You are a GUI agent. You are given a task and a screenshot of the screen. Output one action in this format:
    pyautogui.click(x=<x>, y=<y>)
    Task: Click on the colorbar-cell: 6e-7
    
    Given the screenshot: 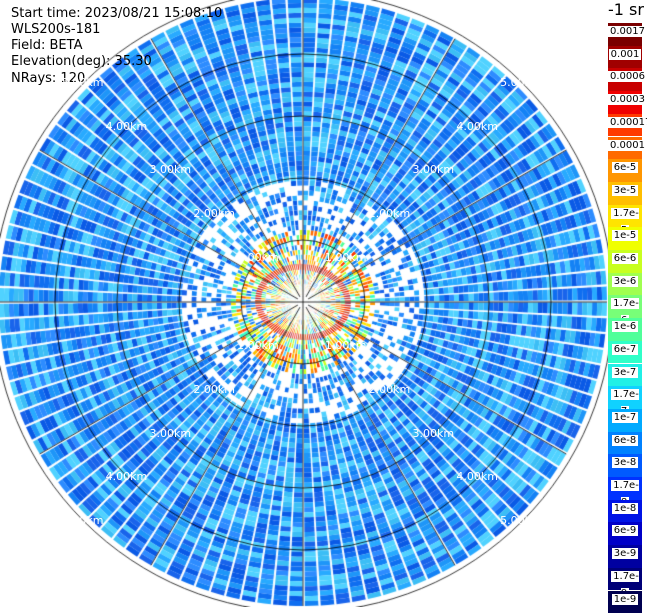 What is the action you would take?
    pyautogui.click(x=625, y=352)
    